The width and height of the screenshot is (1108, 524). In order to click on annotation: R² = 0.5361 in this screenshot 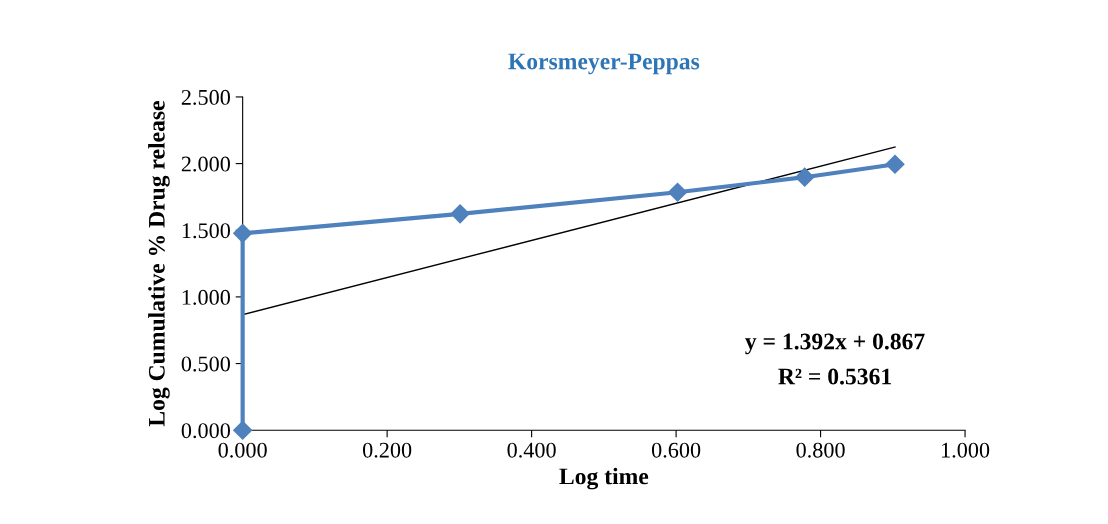, I will do `click(834, 376)`.